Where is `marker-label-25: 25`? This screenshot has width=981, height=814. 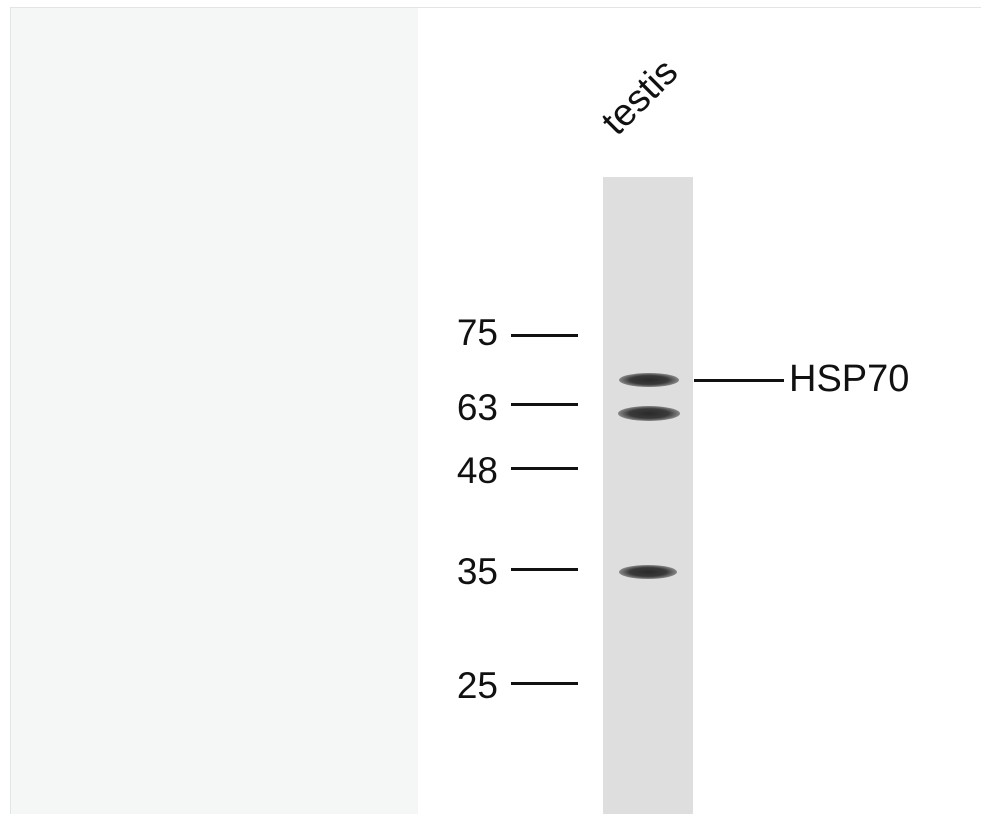
marker-label-25: 25 is located at coordinates (477, 685).